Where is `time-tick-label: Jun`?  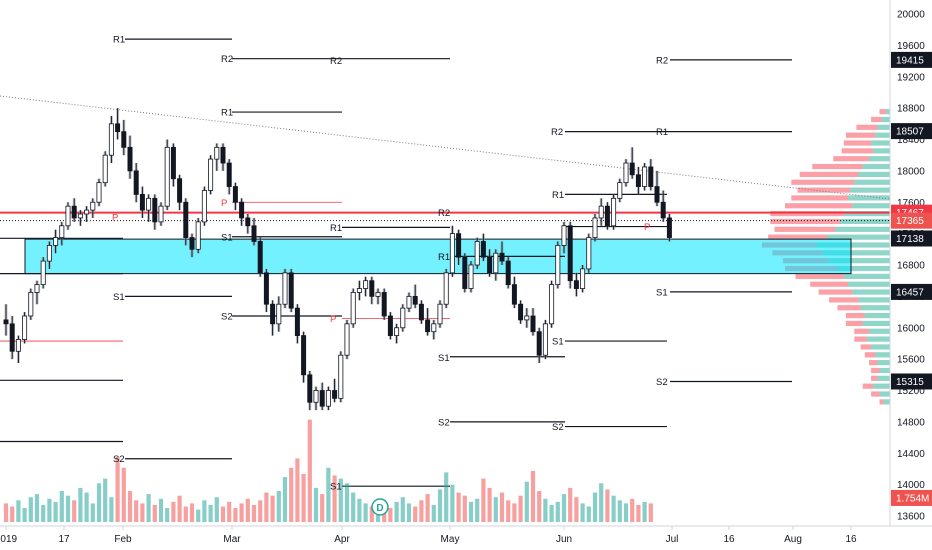
time-tick-label: Jun is located at coordinates (564, 539).